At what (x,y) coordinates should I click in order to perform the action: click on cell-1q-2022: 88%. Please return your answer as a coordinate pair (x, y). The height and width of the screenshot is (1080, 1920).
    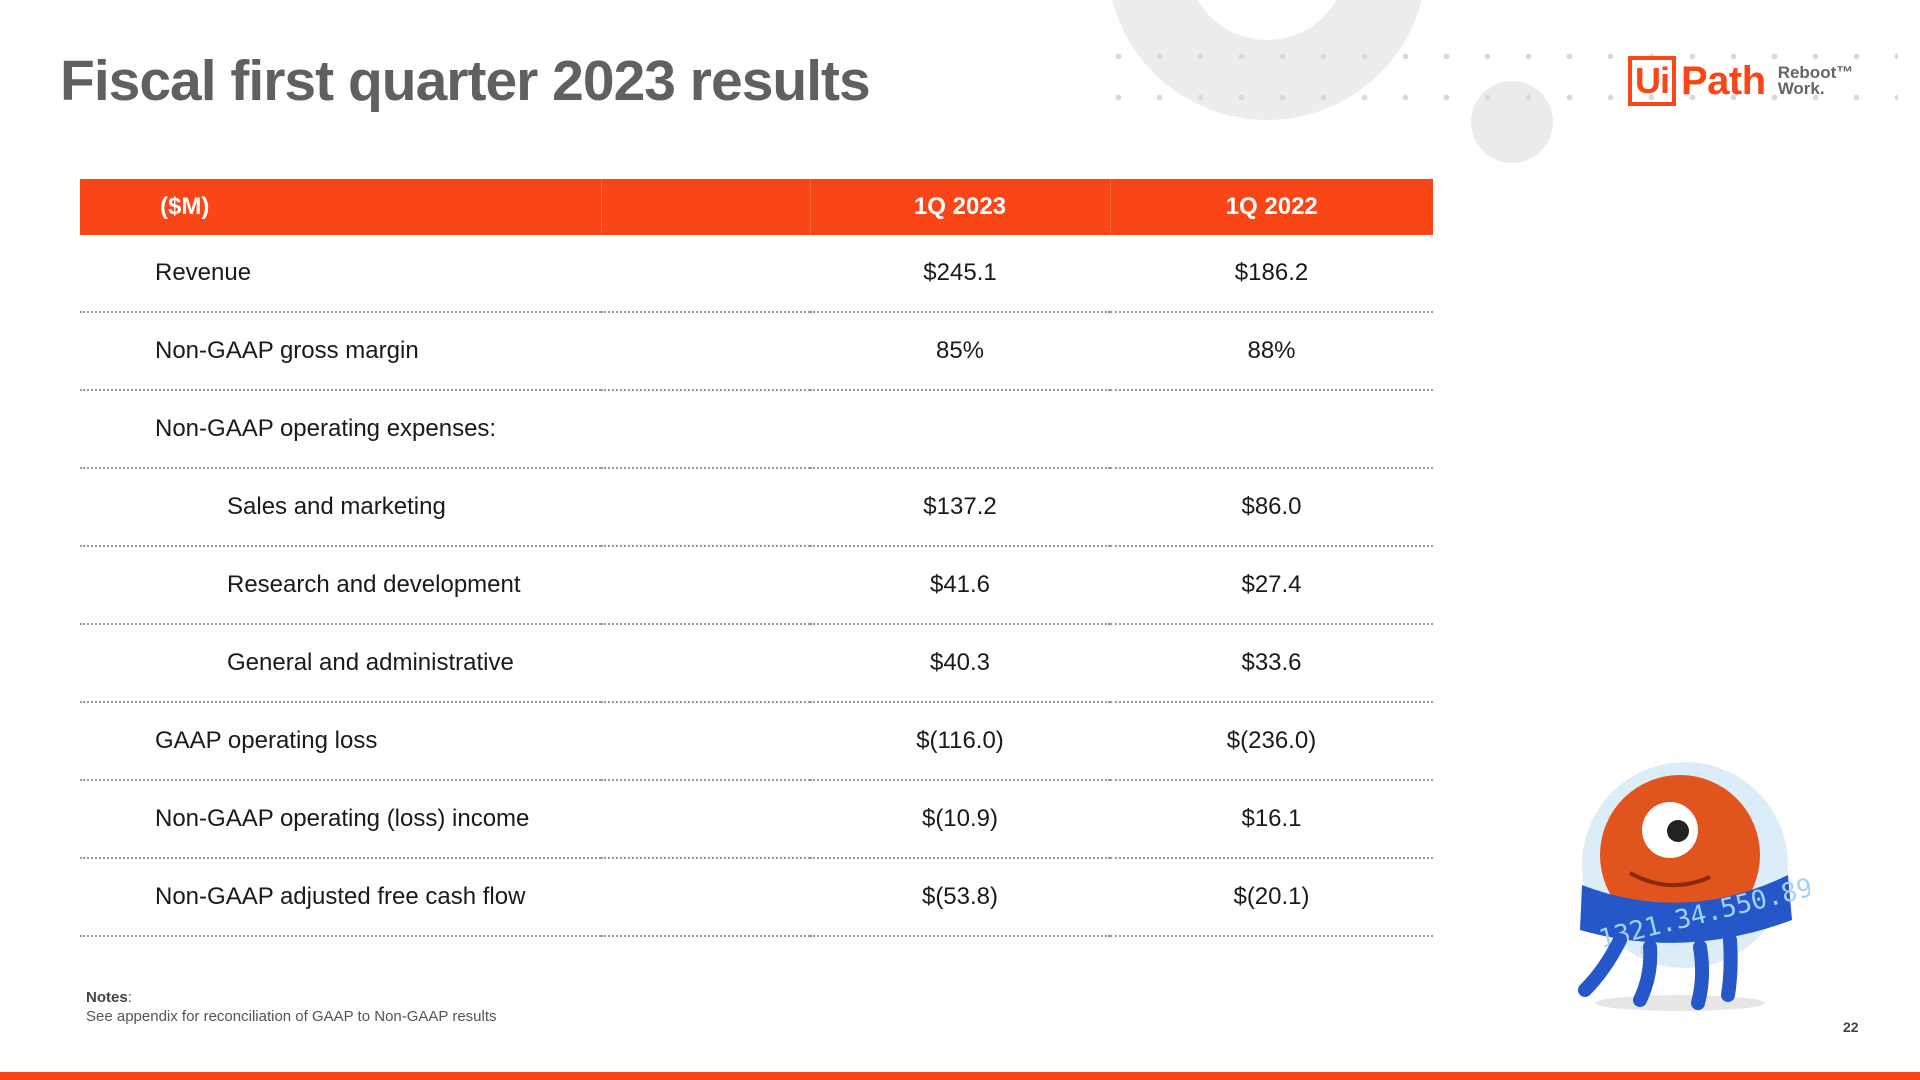
    Looking at the image, I should click on (1271, 351).